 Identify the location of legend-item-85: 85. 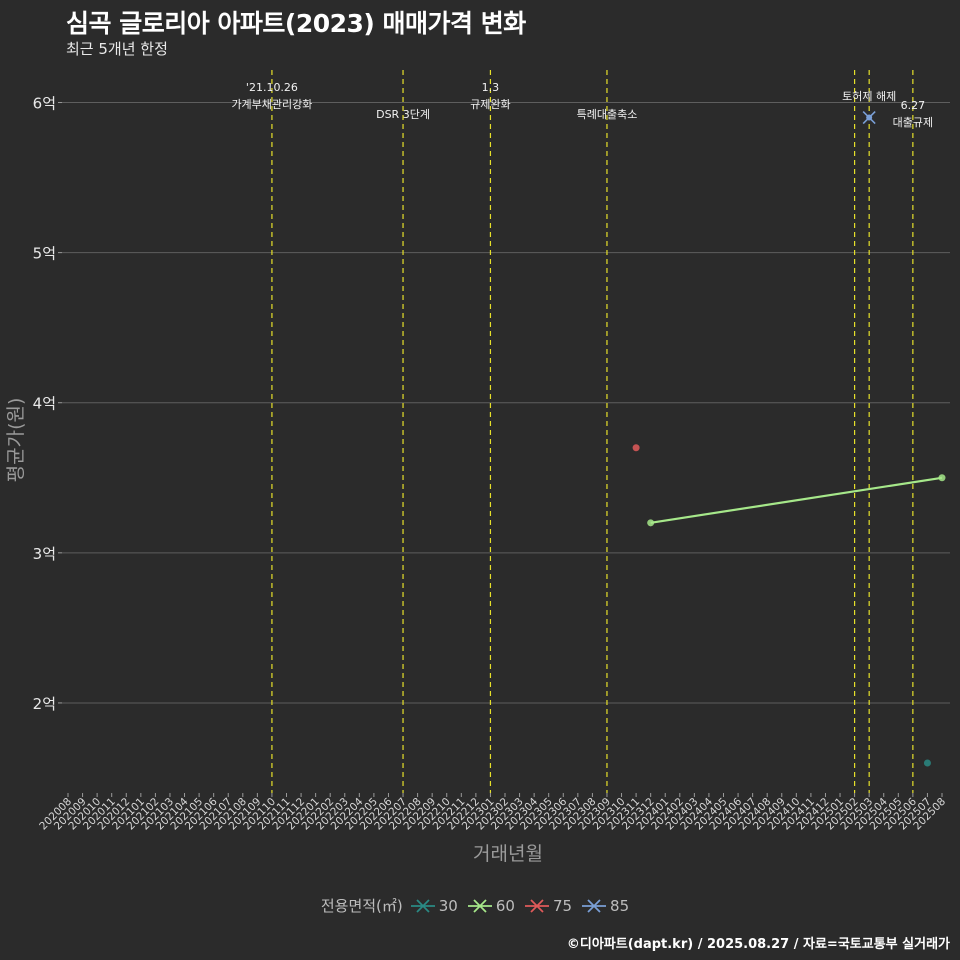
(605, 906).